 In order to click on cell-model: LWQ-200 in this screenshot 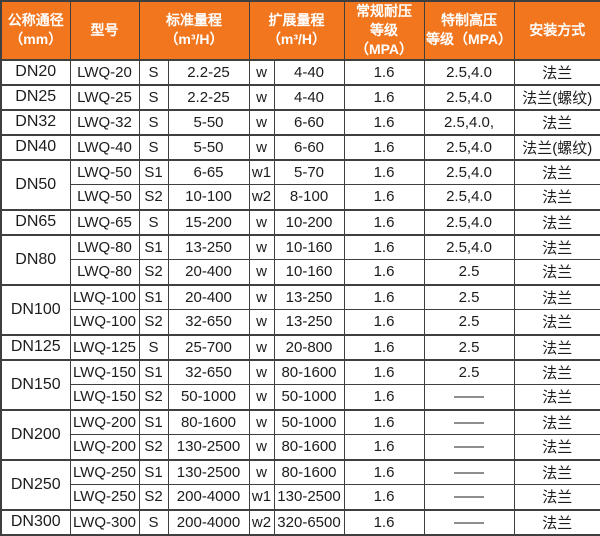, I will do `click(104, 422)`.